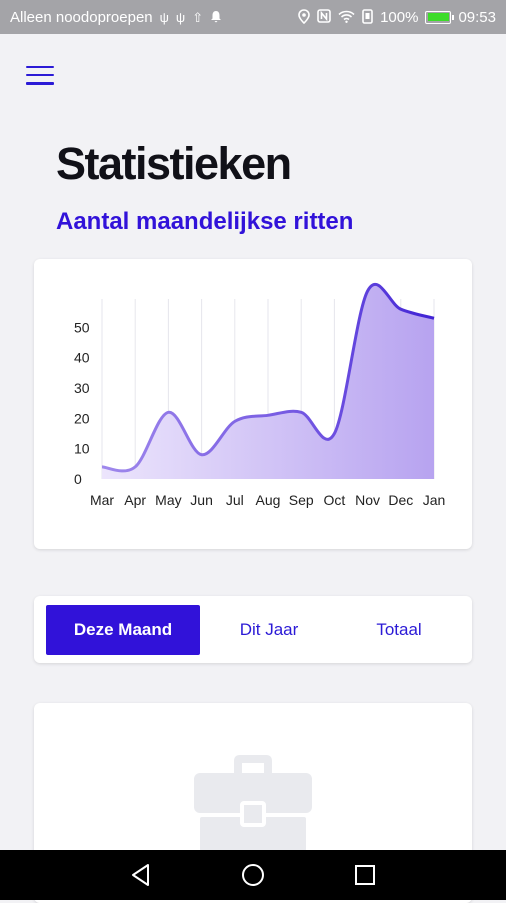 The width and height of the screenshot is (506, 903). What do you see at coordinates (367, 17) in the screenshot?
I see `vibrate-icon` at bounding box center [367, 17].